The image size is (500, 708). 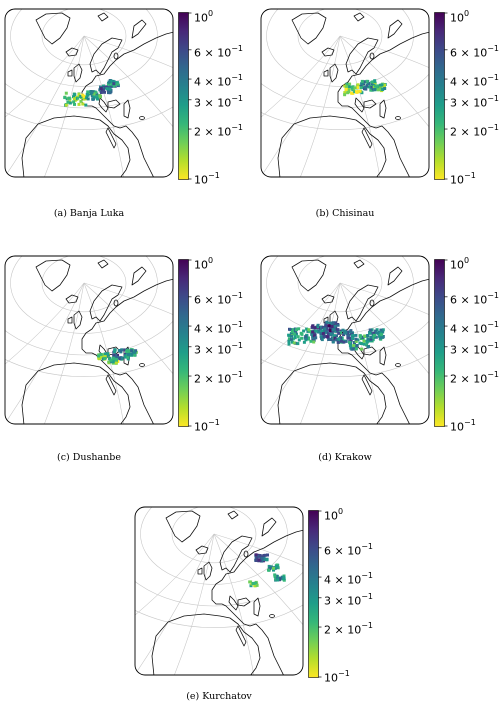 What do you see at coordinates (117, 356) in the screenshot?
I see `plume-c` at bounding box center [117, 356].